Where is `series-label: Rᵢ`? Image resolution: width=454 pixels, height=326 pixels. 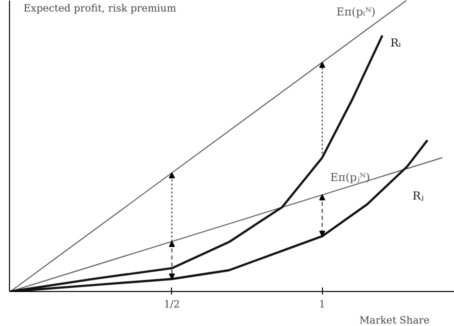 series-label: Rᵢ is located at coordinates (396, 43).